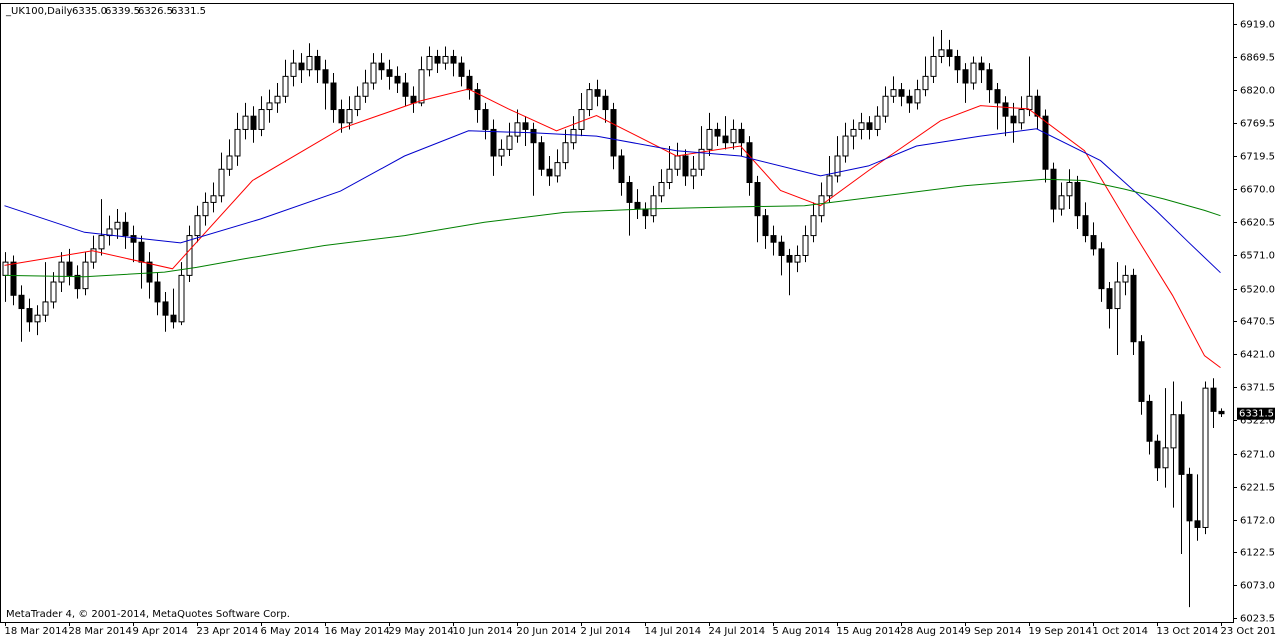 The width and height of the screenshot is (1276, 639). I want to click on y-tick-label: 6172.0, so click(1257, 521).